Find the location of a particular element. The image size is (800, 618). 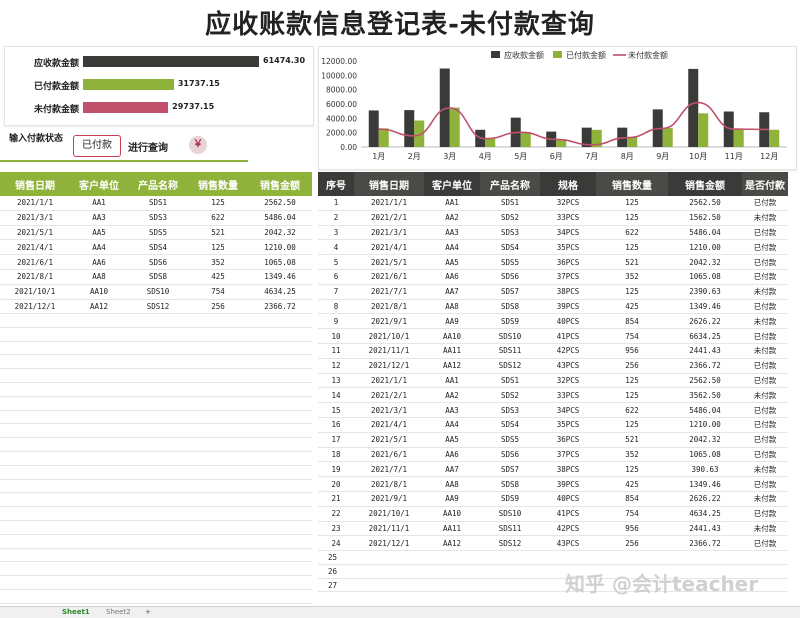

table-row: 19 2021/7/1 AA7 SDS7 38PCS 125 390.63 未付款 is located at coordinates (553, 469).